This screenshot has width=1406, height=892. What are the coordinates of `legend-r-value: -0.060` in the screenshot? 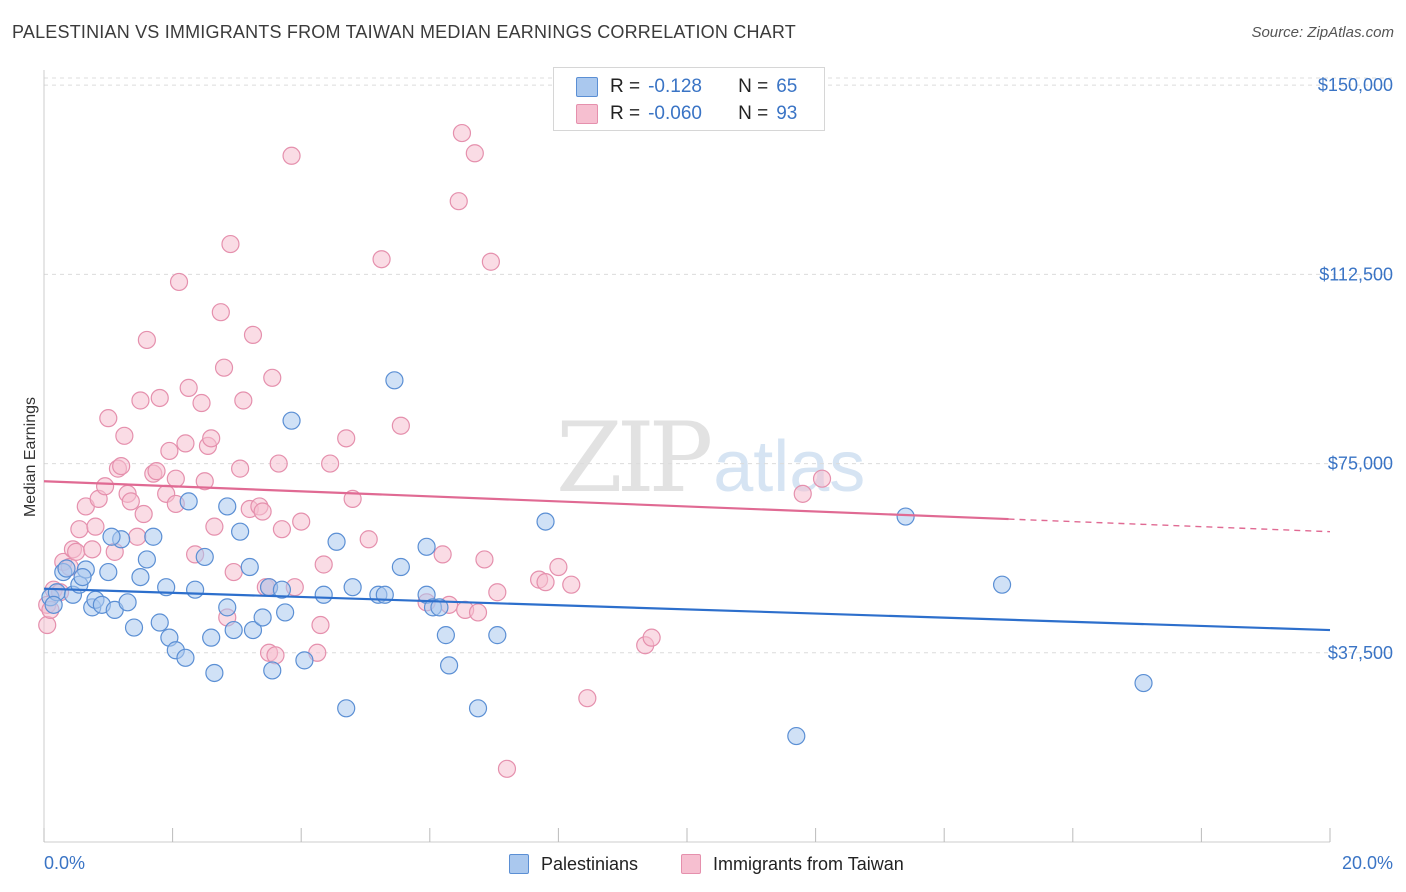 It's located at (675, 113).